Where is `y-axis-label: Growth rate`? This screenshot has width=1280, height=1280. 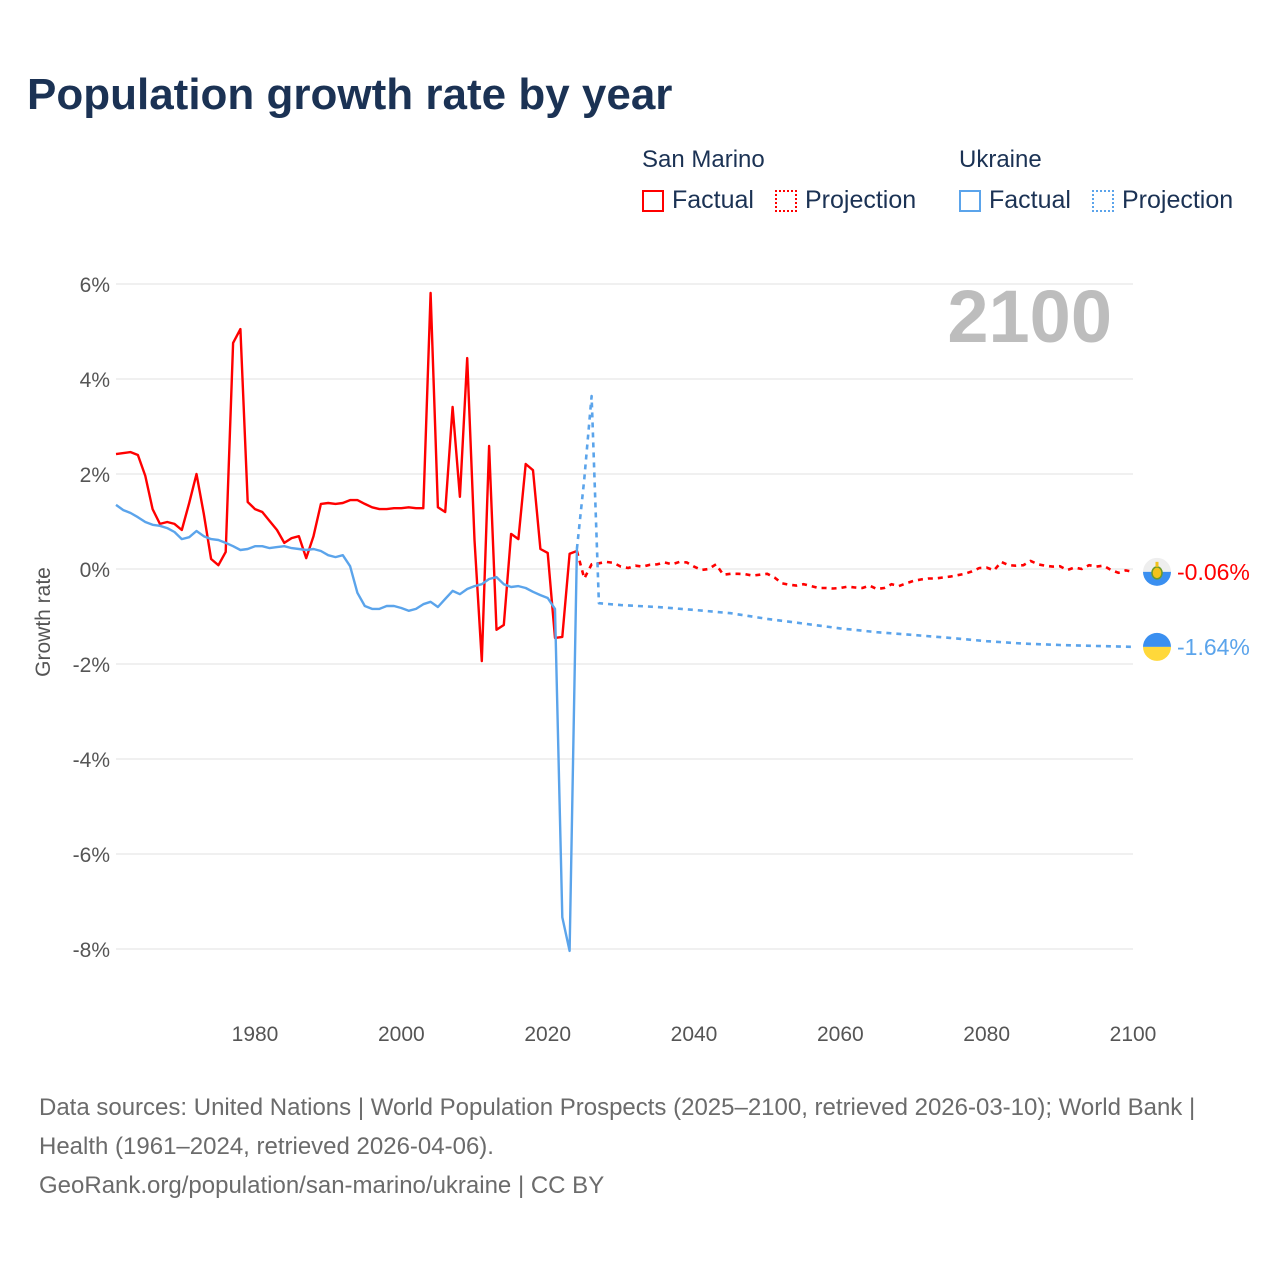
y-axis-label: Growth rate is located at coordinates (43, 622).